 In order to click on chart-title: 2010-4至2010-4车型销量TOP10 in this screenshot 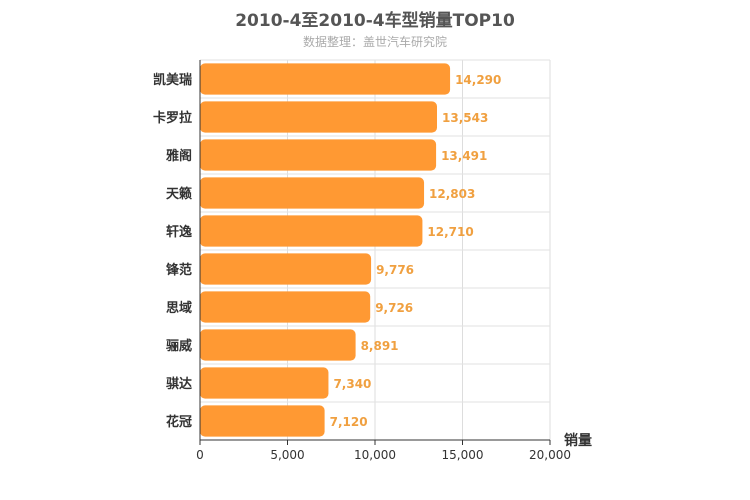, I will do `click(375, 21)`.